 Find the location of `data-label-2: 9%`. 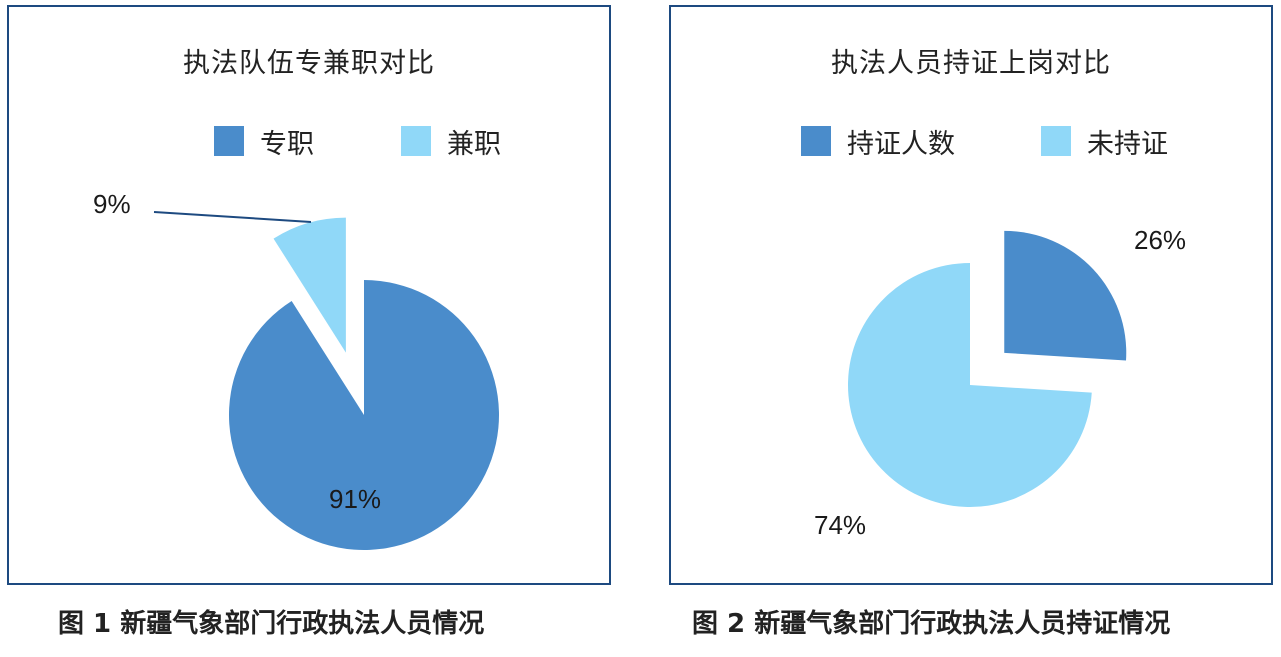

data-label-2: 9% is located at coordinates (112, 204).